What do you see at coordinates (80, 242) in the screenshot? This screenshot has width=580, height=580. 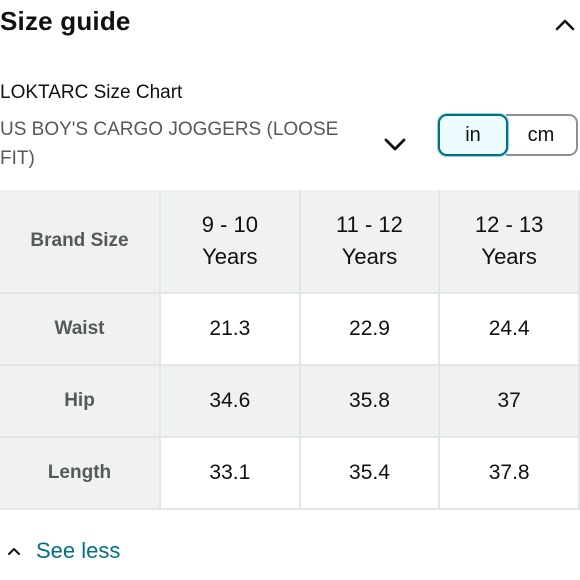 I see `brand-size-header: Brand Size` at bounding box center [80, 242].